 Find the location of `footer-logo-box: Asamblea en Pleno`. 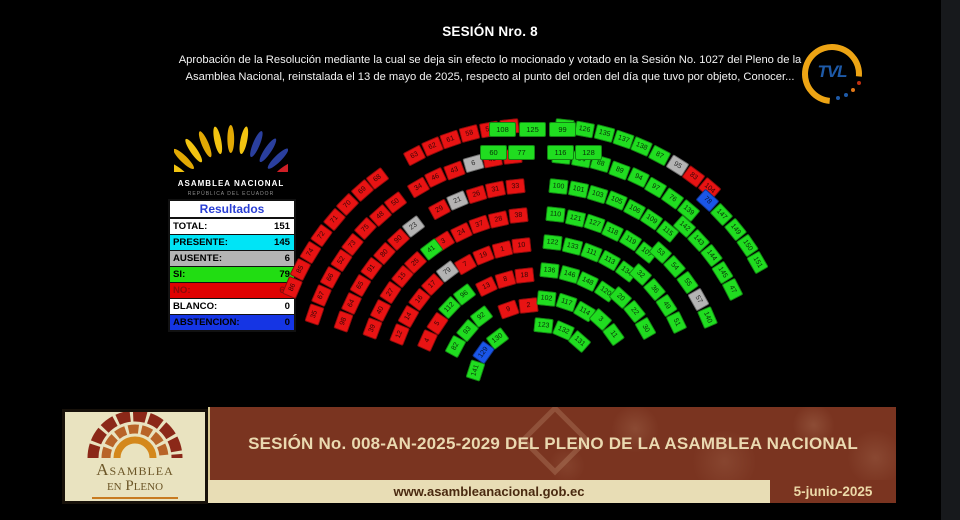

footer-logo-box: Asamblea en Pleno is located at coordinates (135, 456).